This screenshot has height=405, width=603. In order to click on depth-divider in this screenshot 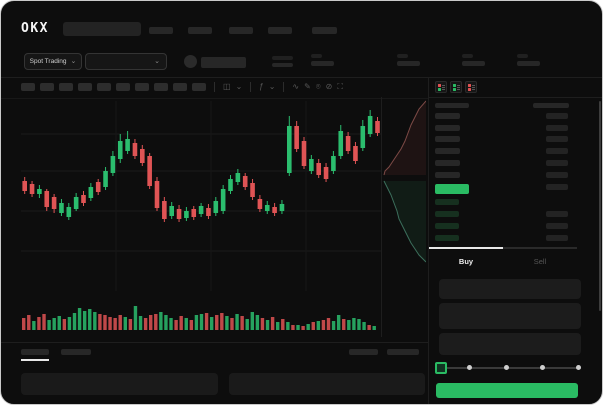, I will do `click(381, 217)`.